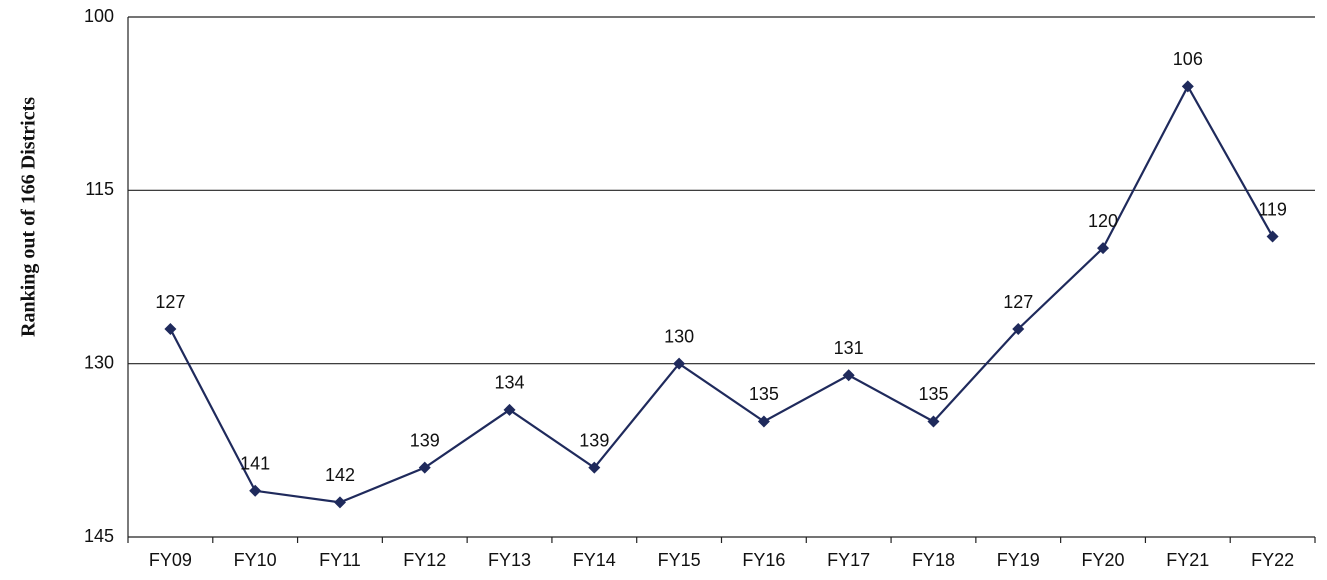 This screenshot has height=580, width=1327. What do you see at coordinates (99, 16) in the screenshot?
I see `y-tick-label: 100` at bounding box center [99, 16].